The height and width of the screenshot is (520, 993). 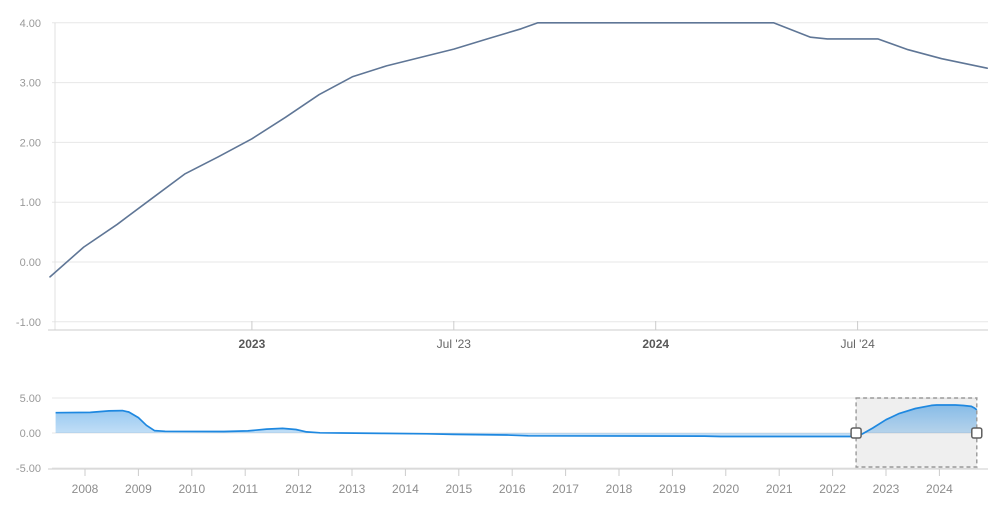 I want to click on navigator-year-label: 2019, so click(x=672, y=489).